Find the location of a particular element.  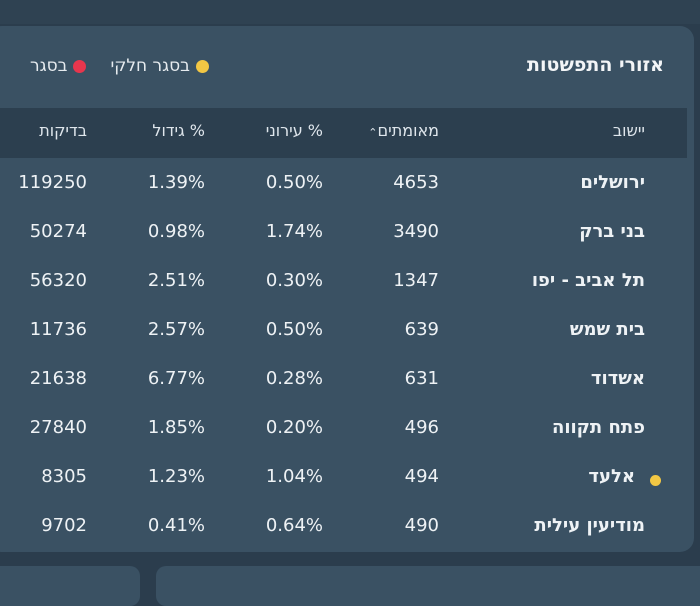

table-row: אשדוד 631 0.28% 6.77% 21638 is located at coordinates (343, 380).